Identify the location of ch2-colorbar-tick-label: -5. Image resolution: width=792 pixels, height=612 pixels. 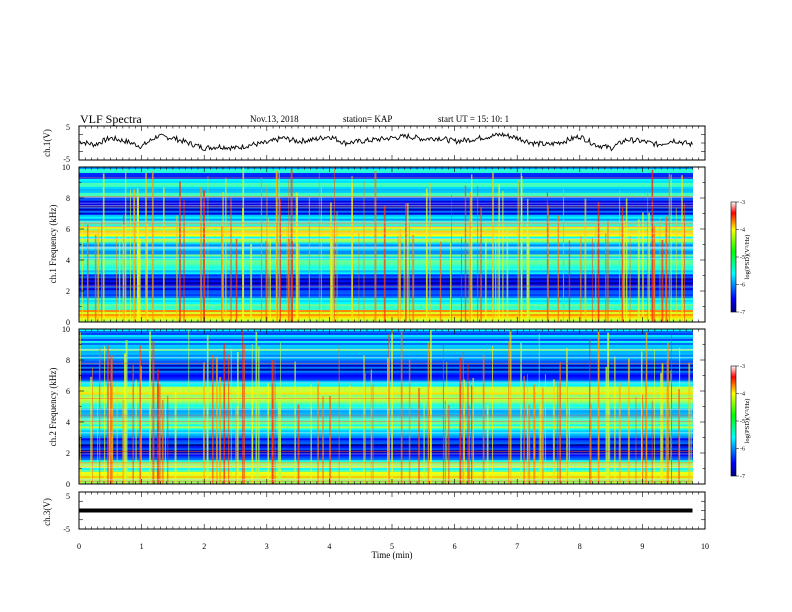
(742, 422).